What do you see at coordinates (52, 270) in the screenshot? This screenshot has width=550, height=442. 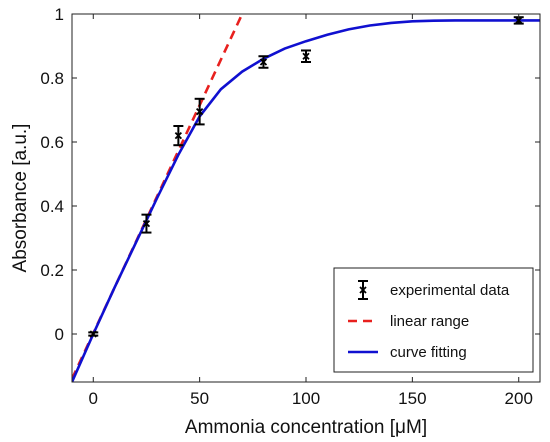 I see `y-tick-label: 0.2` at bounding box center [52, 270].